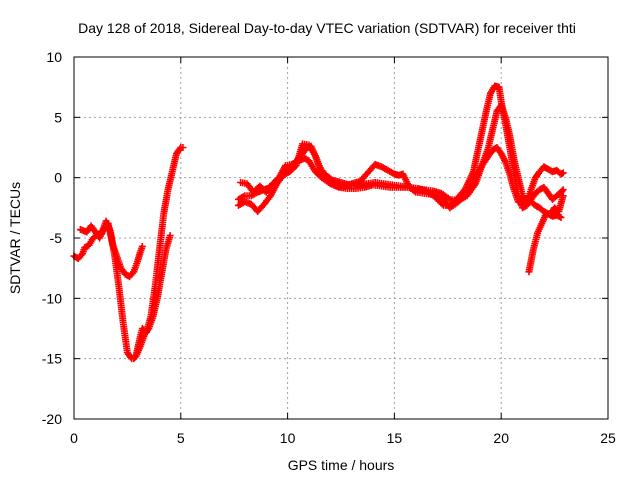 The width and height of the screenshot is (640, 480). Describe the element at coordinates (288, 438) in the screenshot. I see `x-tick-label: 10` at that location.